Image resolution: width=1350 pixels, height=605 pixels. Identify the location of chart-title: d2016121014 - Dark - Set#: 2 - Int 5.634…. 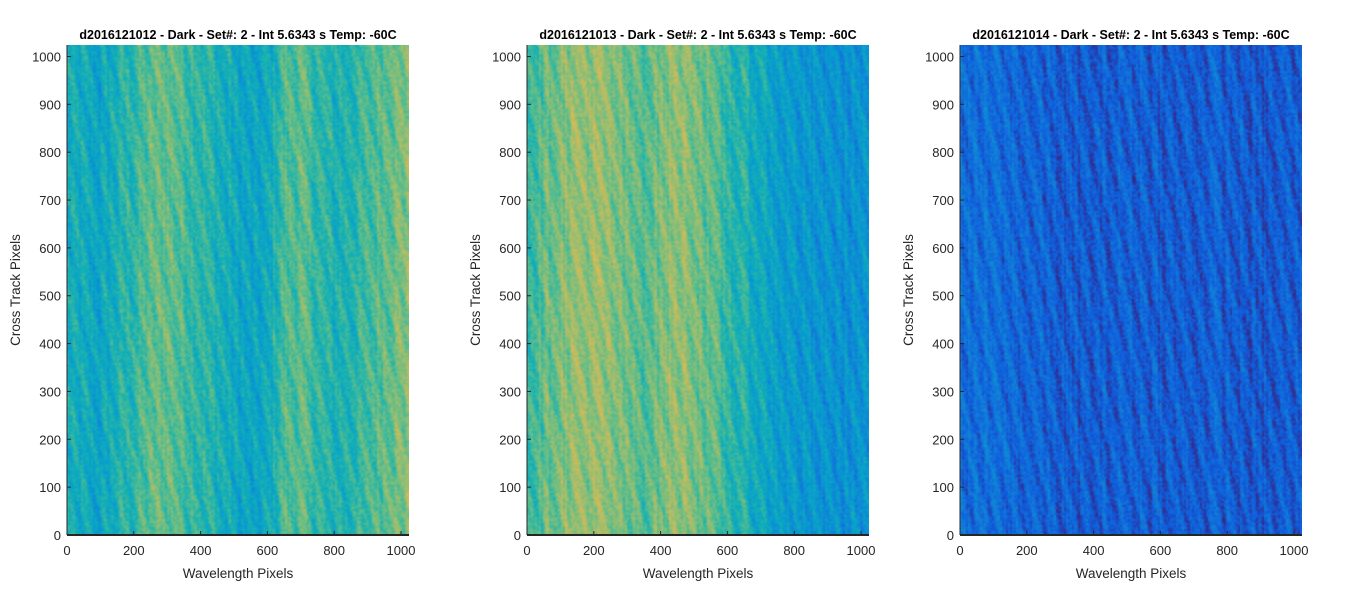
(1130, 35).